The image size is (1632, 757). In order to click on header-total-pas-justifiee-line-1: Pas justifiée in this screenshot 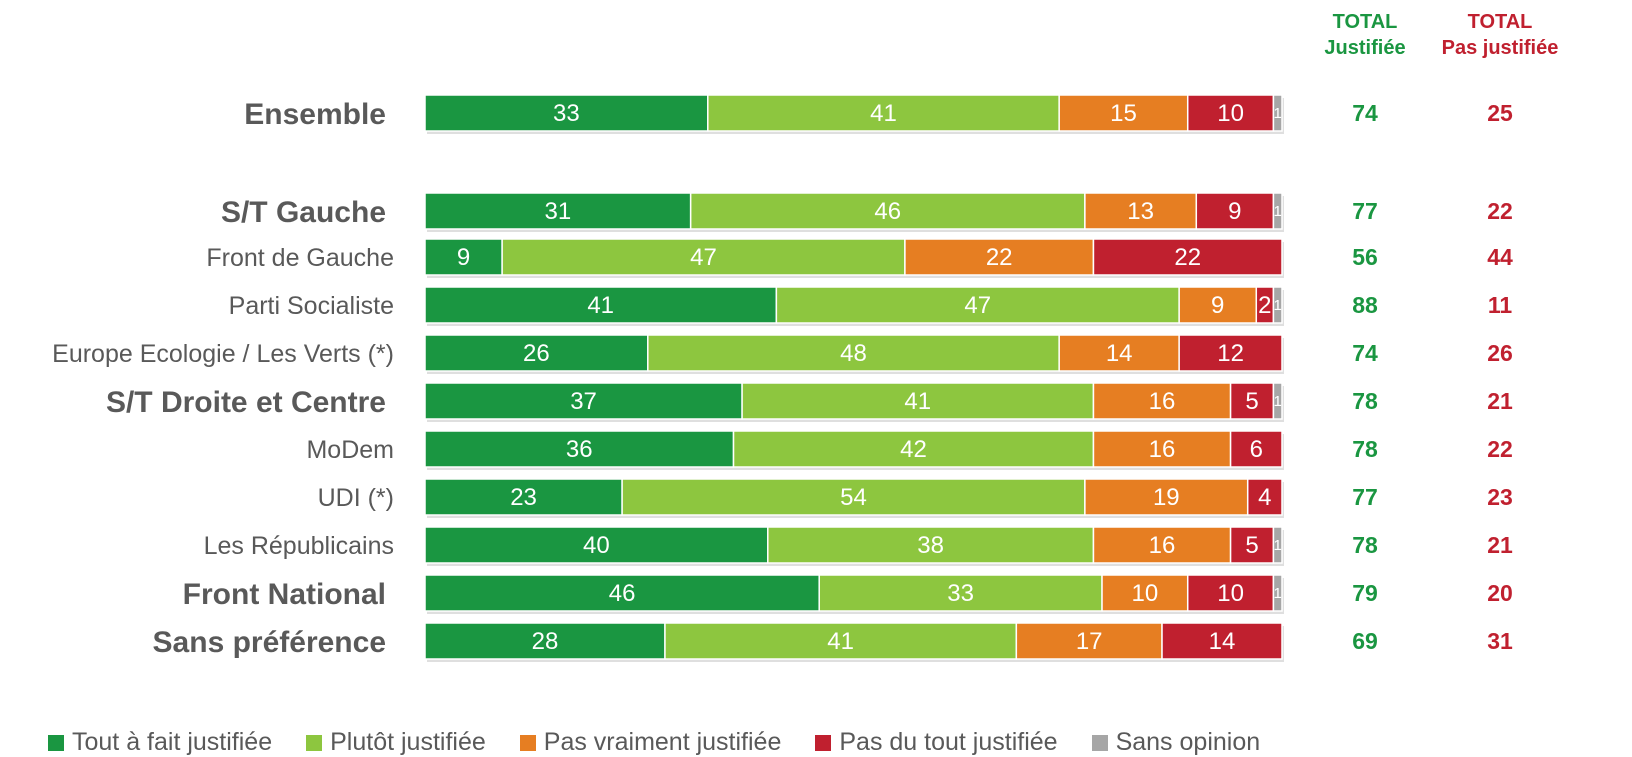, I will do `click(1500, 48)`.